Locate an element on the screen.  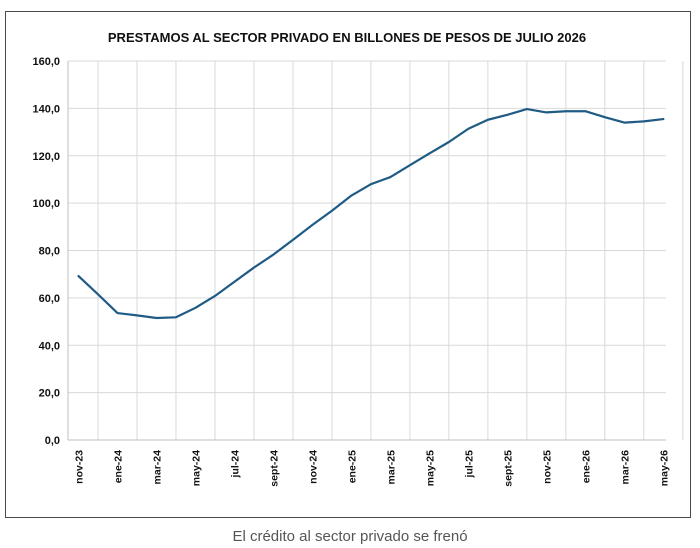
x-tick-label: ene-24 is located at coordinates (118, 466).